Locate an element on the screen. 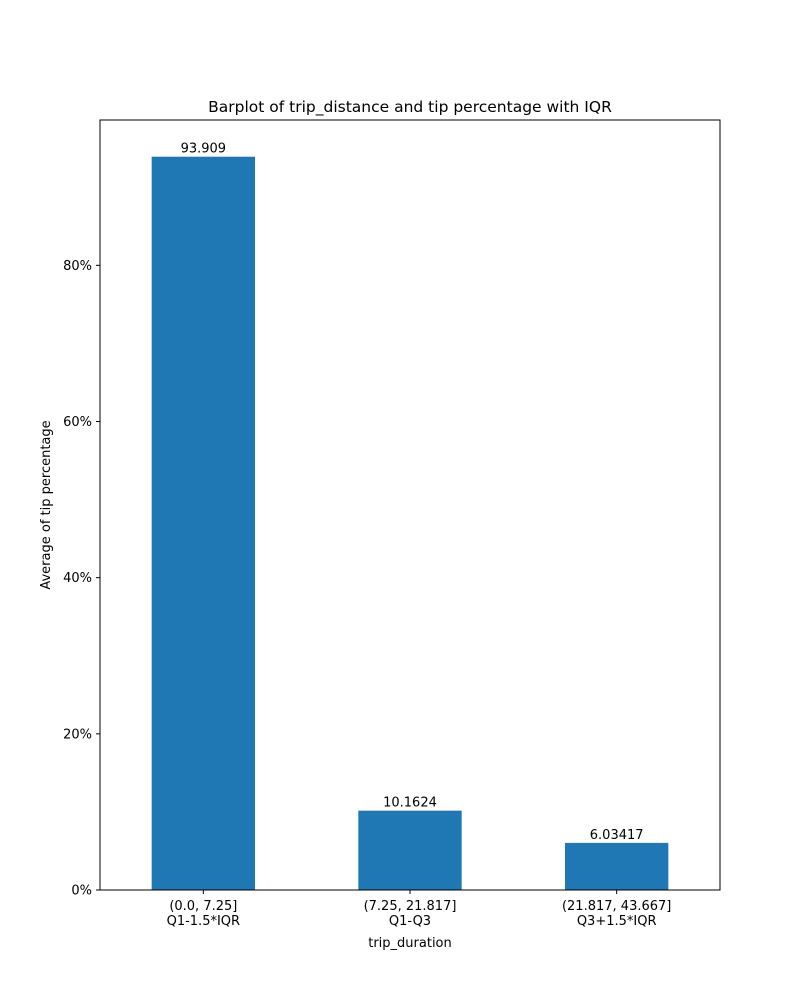 The height and width of the screenshot is (1000, 800). x-tick-label: Q1-1.5*IQR is located at coordinates (203, 921).